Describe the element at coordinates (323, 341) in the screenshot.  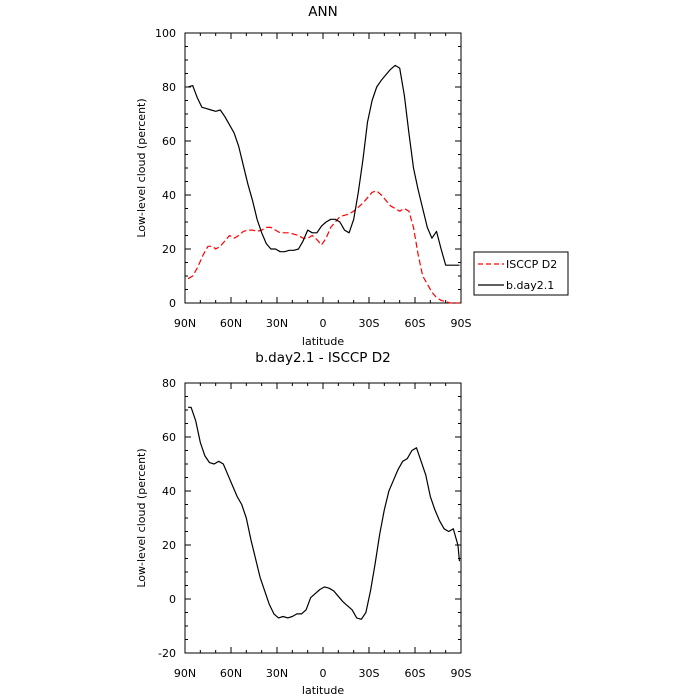
I see `top-panel-xlabel: latitude` at that location.